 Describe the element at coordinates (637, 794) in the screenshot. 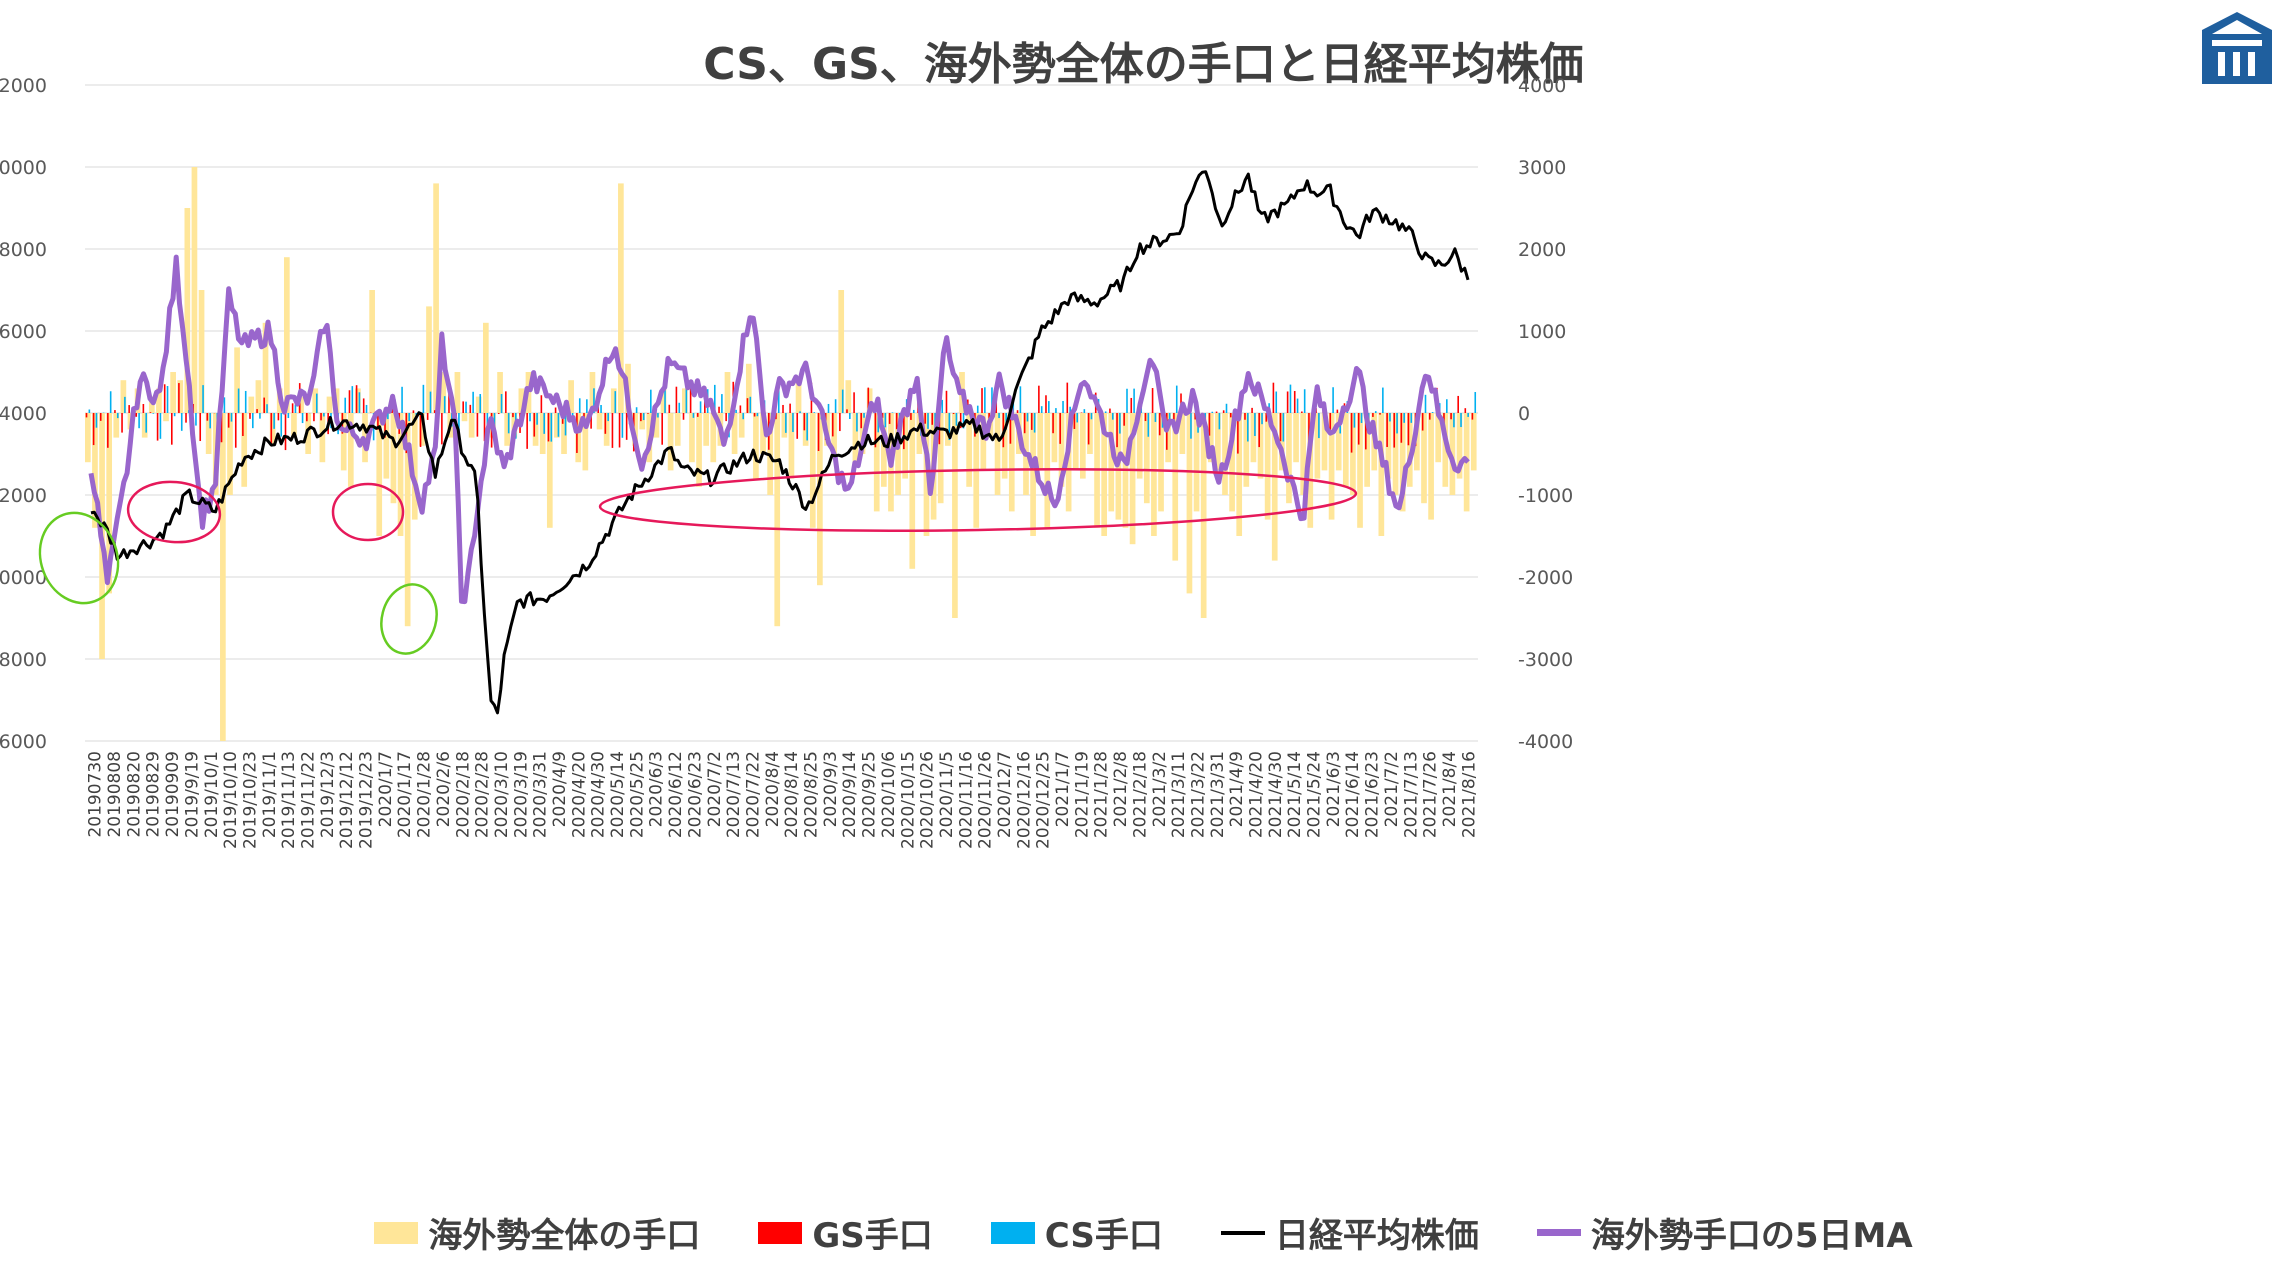

I see `x-tick-label: 2020/5/25` at that location.